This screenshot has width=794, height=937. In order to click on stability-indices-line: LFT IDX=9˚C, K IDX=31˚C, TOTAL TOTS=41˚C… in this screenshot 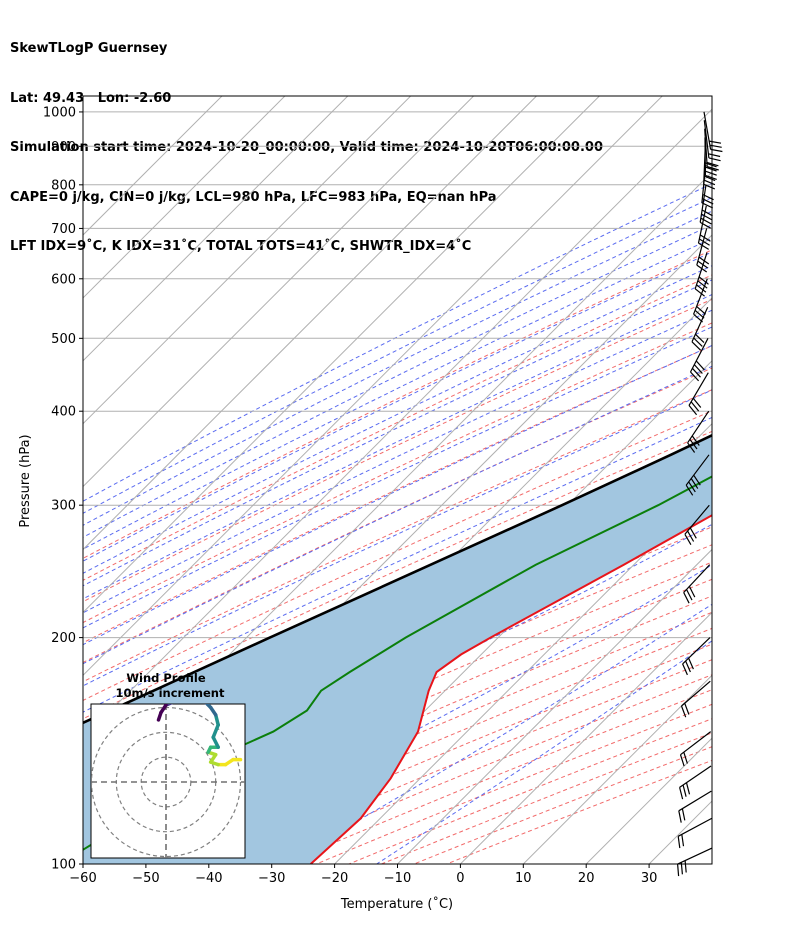, I will do `click(241, 246)`.